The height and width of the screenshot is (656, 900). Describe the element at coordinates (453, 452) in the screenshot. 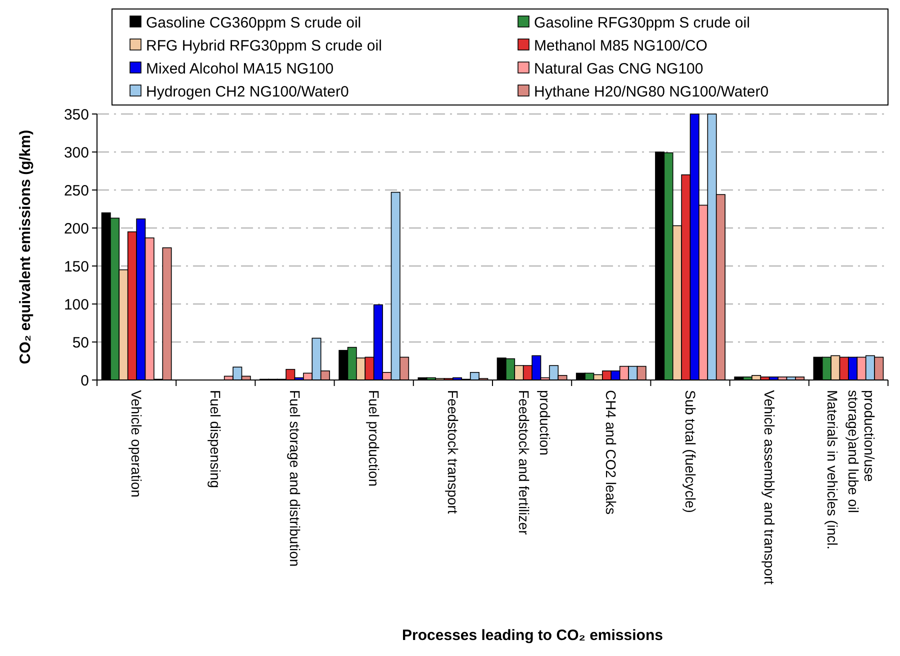

I see `x-tick-label: Feedstock transport` at that location.